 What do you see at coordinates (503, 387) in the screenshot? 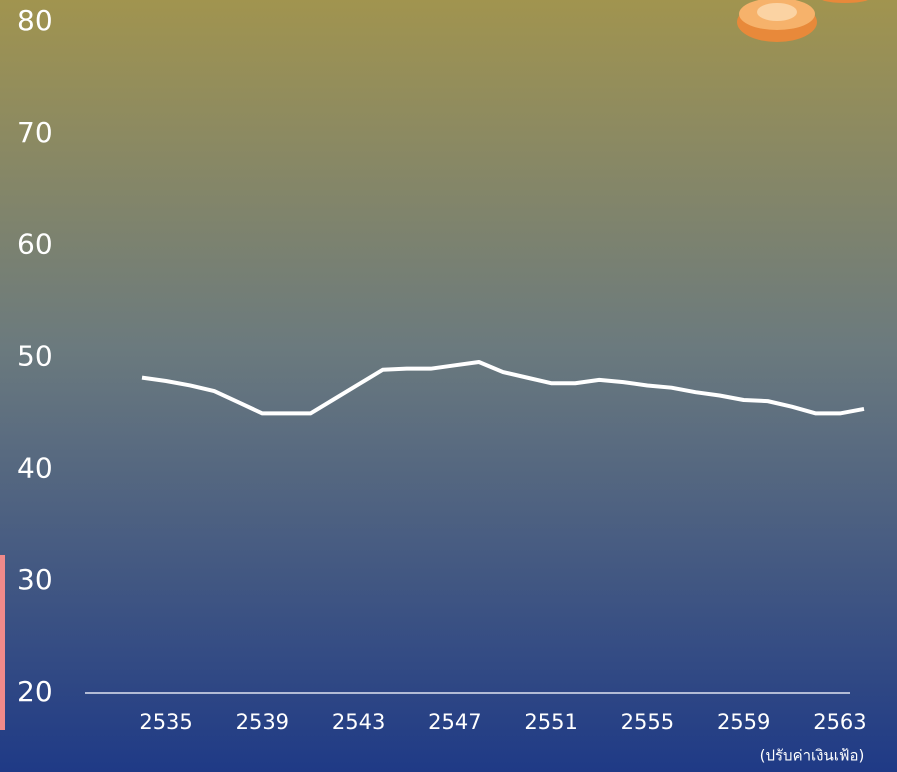
I see `data-line` at bounding box center [503, 387].